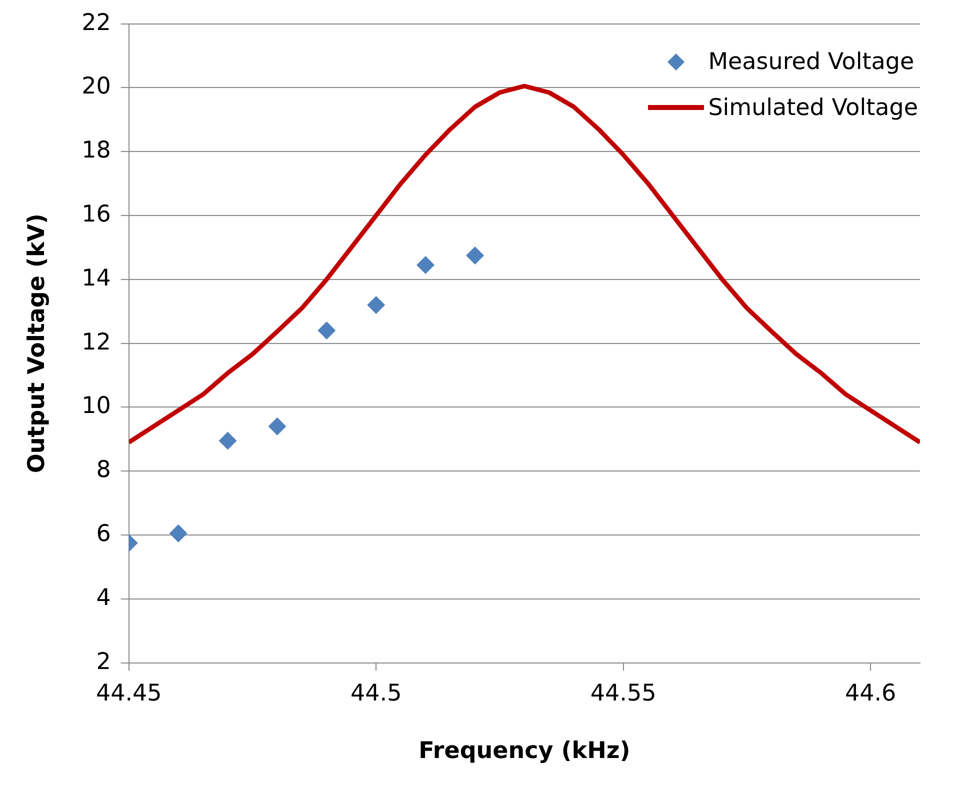 The width and height of the screenshot is (970, 785). What do you see at coordinates (103, 533) in the screenshot?
I see `y-tick-label: 6` at bounding box center [103, 533].